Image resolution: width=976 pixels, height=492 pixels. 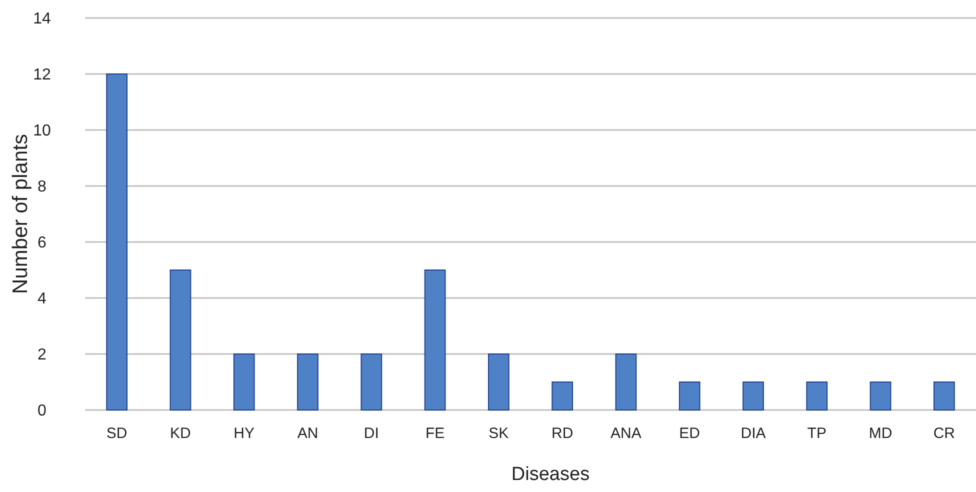 What do you see at coordinates (371, 433) in the screenshot?
I see `x-tick-label: DI` at bounding box center [371, 433].